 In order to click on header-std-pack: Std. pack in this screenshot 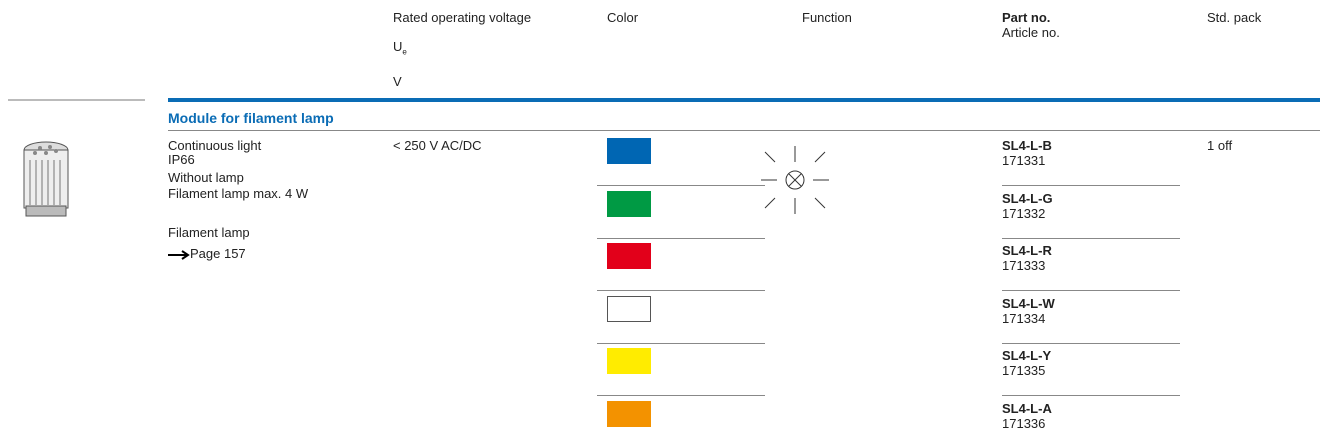, I will do `click(1234, 17)`.